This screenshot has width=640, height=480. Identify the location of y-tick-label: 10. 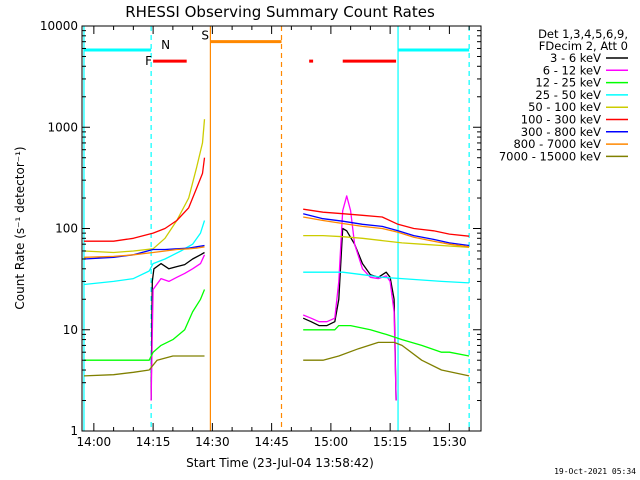
(70, 330).